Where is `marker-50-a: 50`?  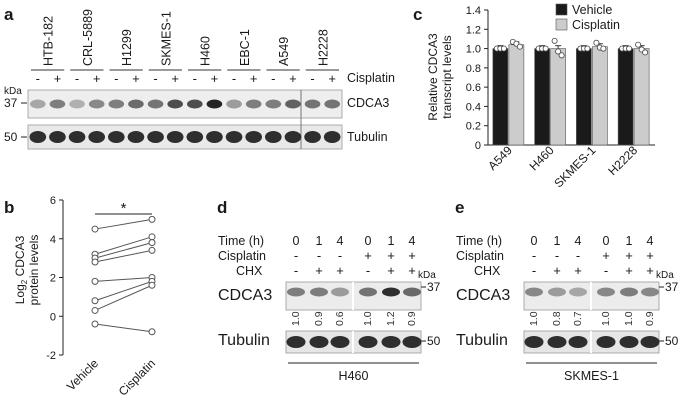
marker-50-a: 50 is located at coordinates (11, 137).